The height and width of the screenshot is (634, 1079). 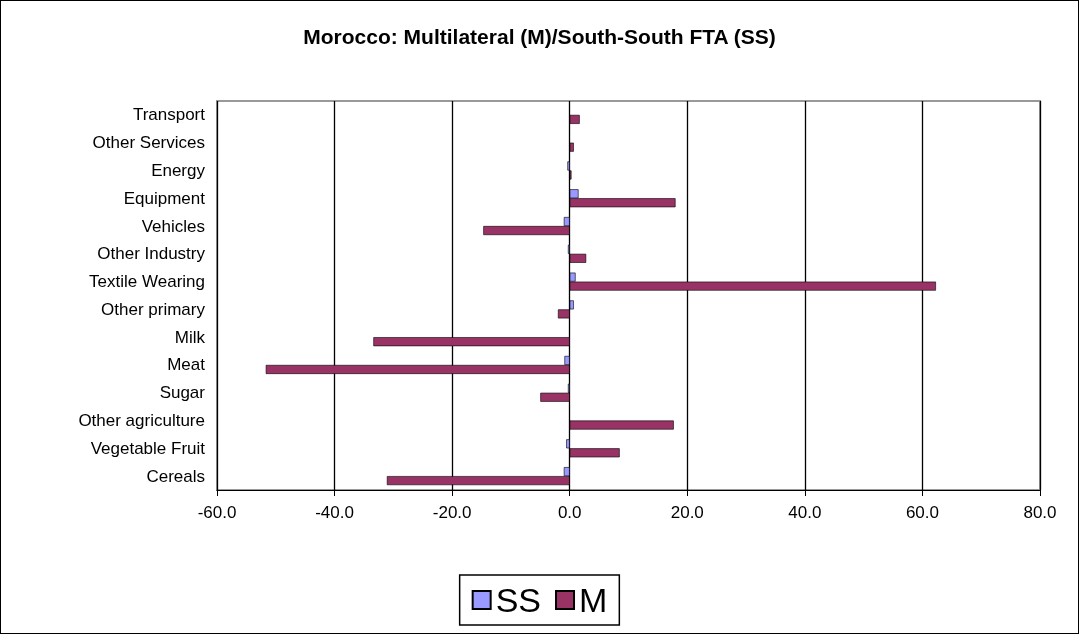 What do you see at coordinates (147, 282) in the screenshot?
I see `y-tick-label: Textile Wearing` at bounding box center [147, 282].